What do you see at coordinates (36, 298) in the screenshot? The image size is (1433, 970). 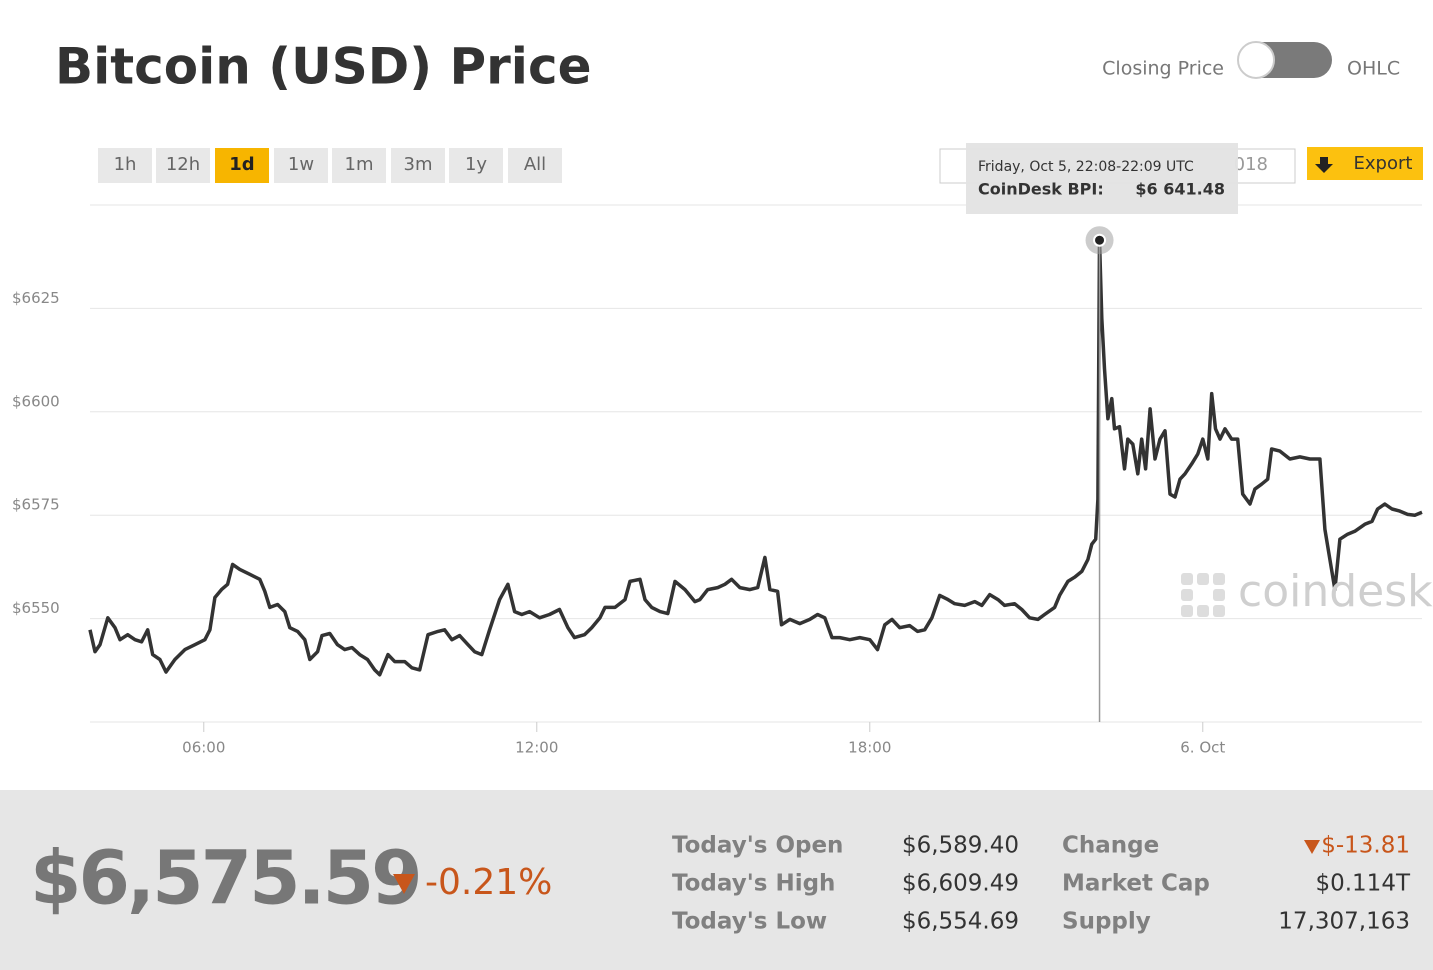 I see `y-tick-label: $6625` at bounding box center [36, 298].